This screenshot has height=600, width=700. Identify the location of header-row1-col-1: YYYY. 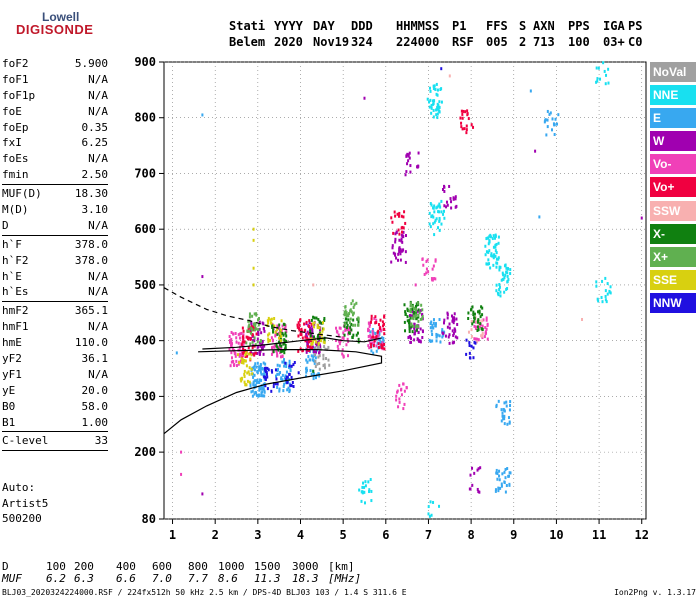
(288, 26).